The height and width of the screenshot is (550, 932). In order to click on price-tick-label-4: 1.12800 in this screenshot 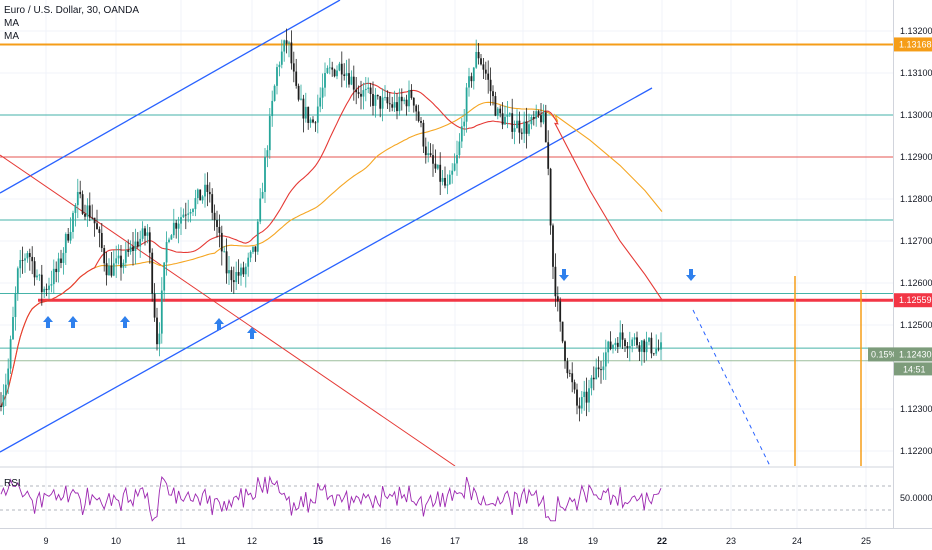, I will do `click(916, 199)`.